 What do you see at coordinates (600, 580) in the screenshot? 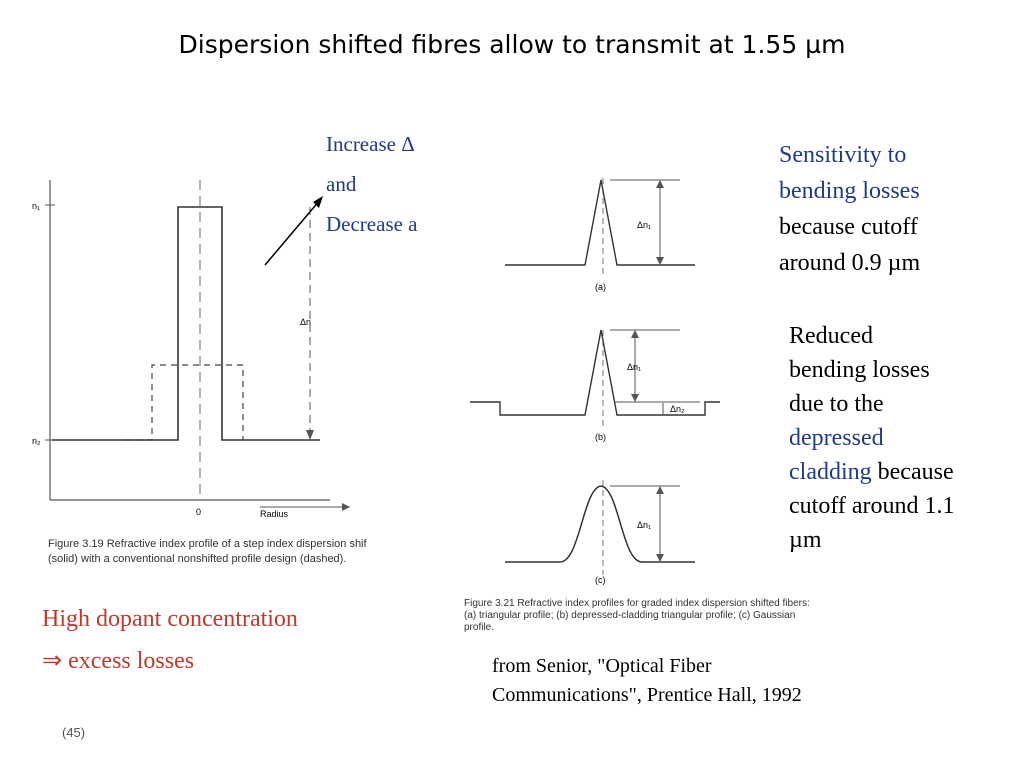
I see `label-c: (c)` at bounding box center [600, 580].